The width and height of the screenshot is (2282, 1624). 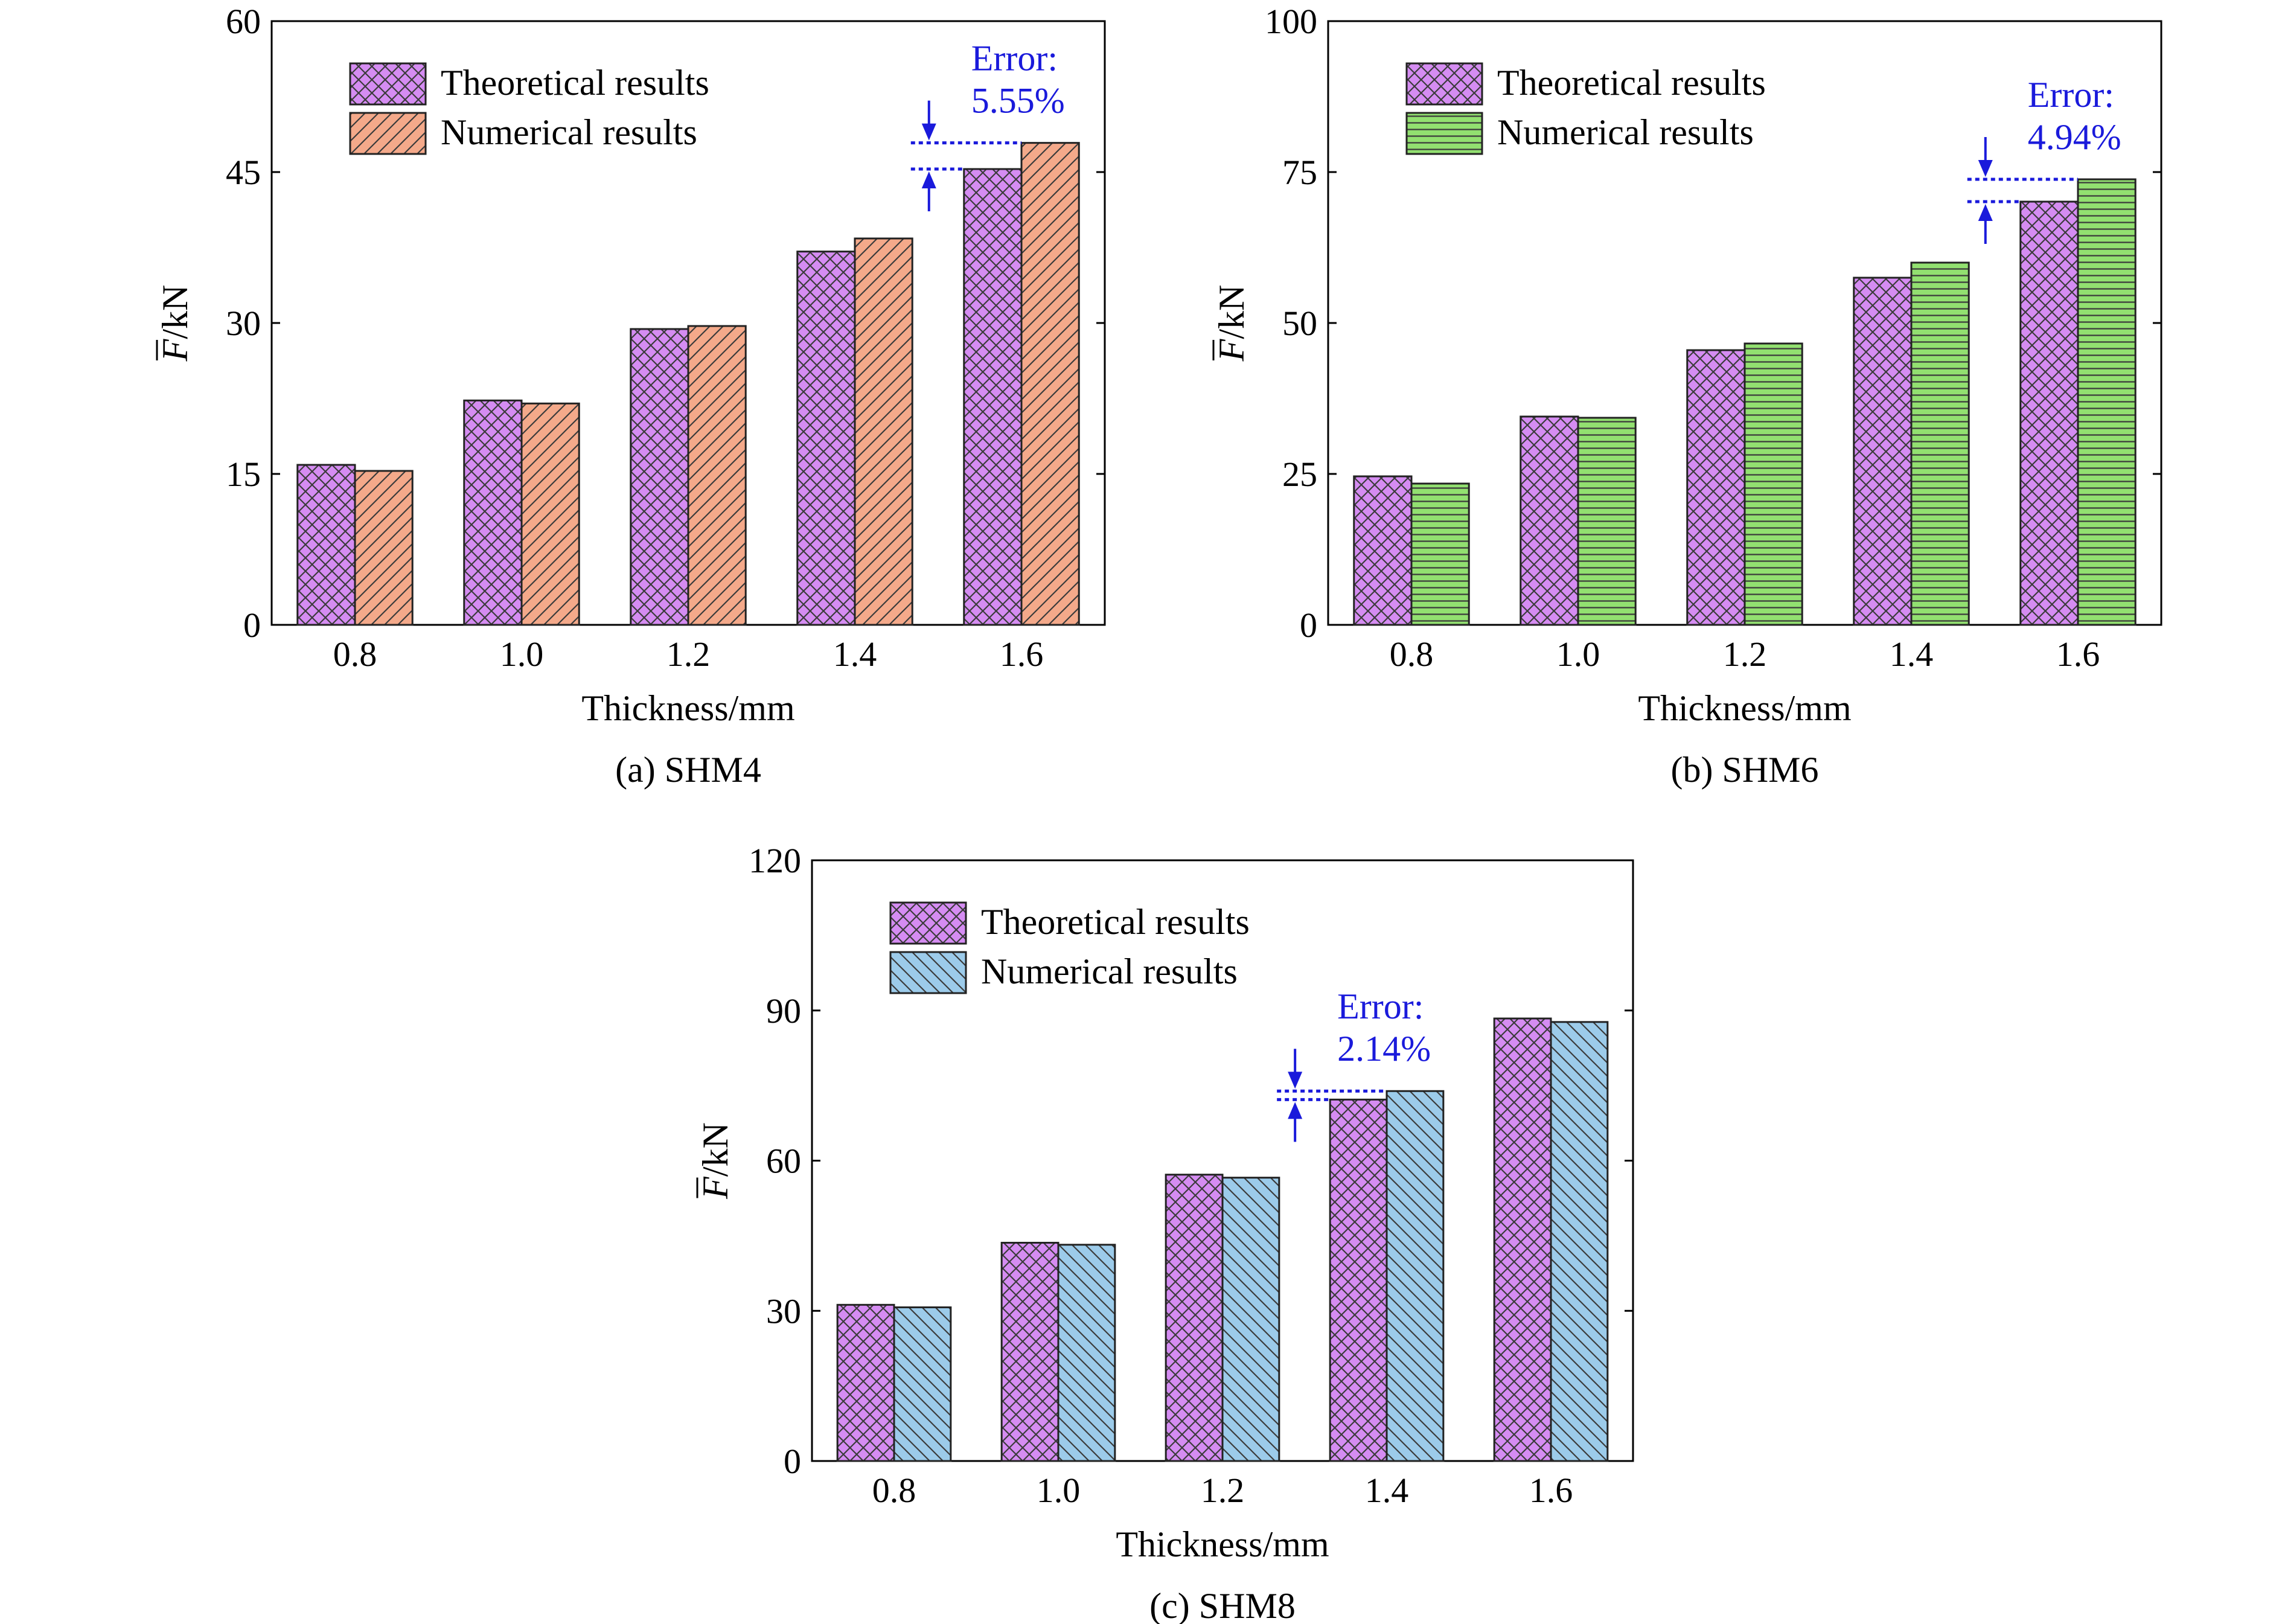 I want to click on y-tick-label: 50, so click(x=1300, y=323).